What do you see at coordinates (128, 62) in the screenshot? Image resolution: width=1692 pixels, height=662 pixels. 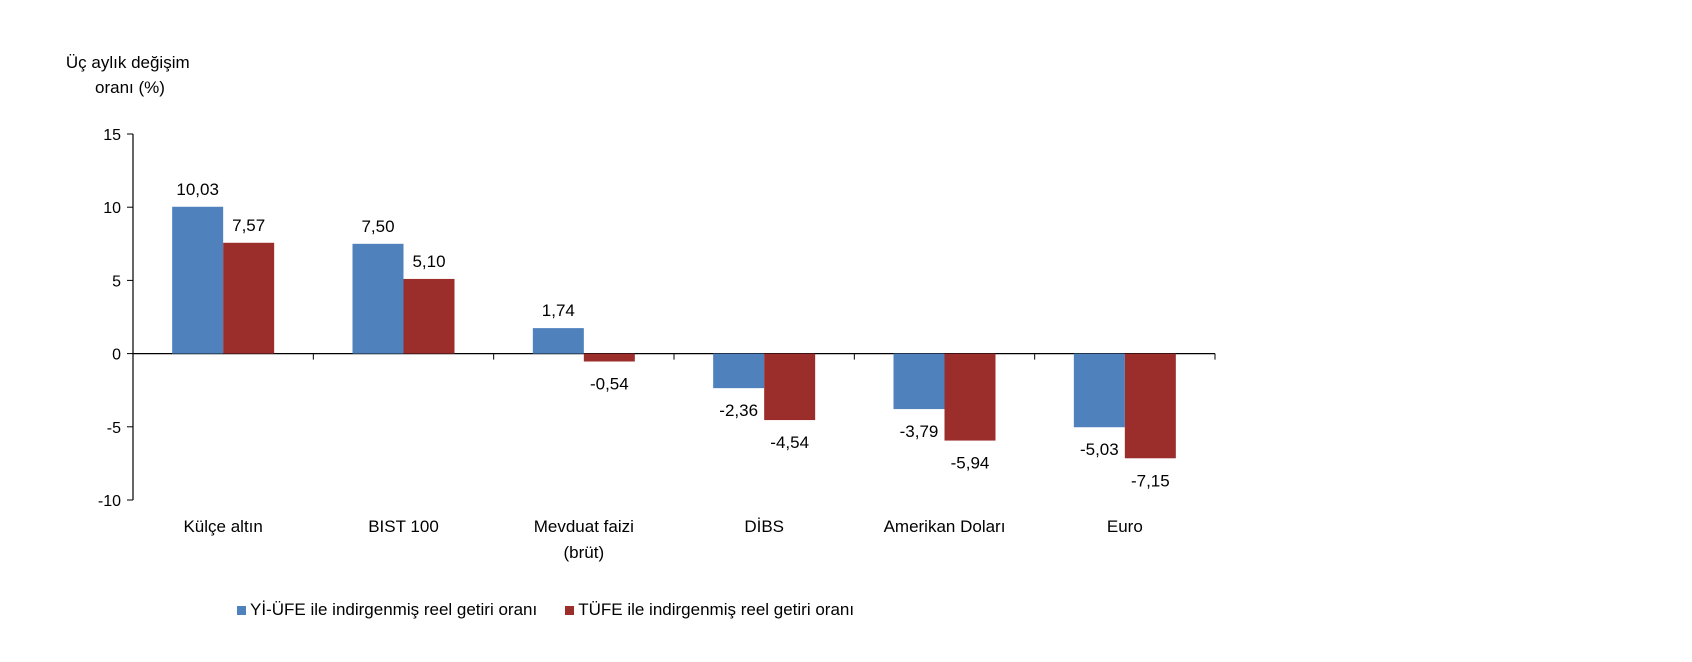 I see `y-axis-title-line-1: Üç aylık değişim` at bounding box center [128, 62].